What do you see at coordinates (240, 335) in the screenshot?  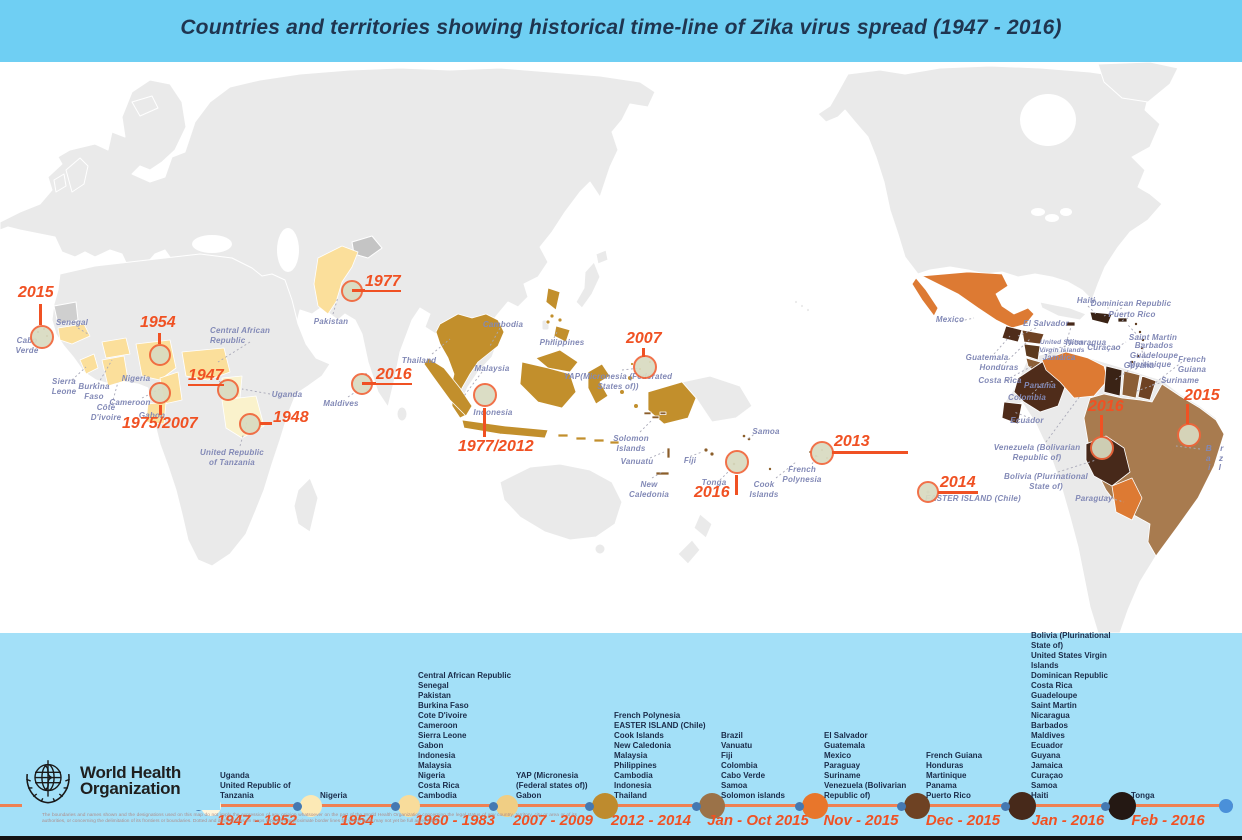 I see `map-country-label-central-african-republic: Central African Republic` at bounding box center [240, 335].